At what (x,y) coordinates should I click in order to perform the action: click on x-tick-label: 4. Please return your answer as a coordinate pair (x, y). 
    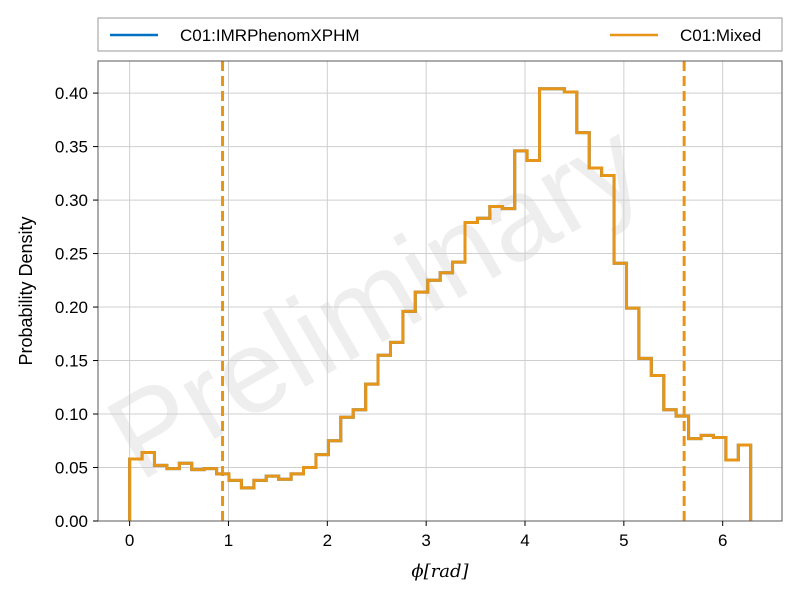
    Looking at the image, I should click on (524, 540).